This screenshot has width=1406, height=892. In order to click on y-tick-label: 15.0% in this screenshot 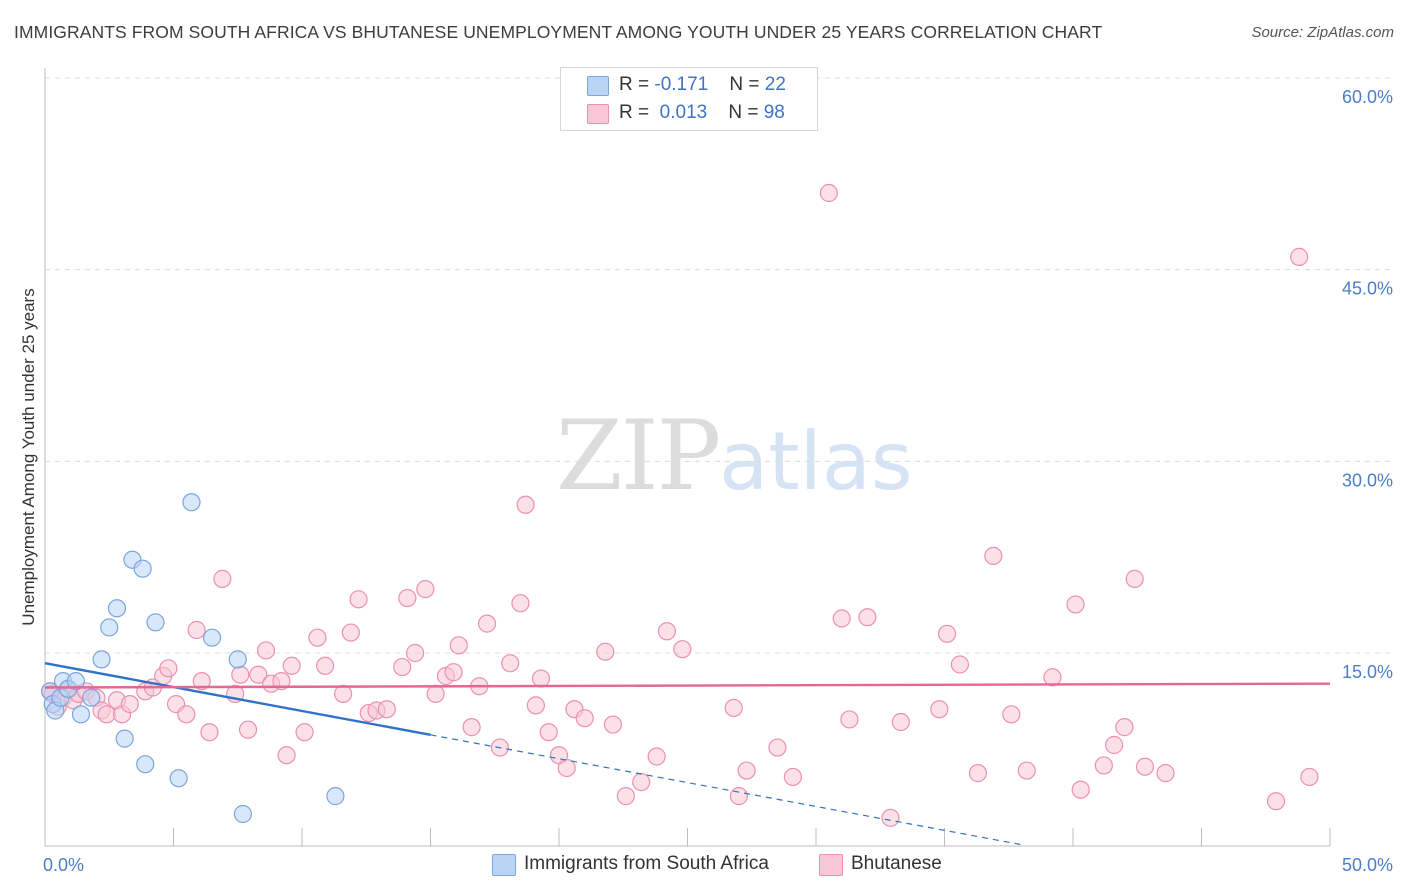, I will do `click(1367, 672)`.